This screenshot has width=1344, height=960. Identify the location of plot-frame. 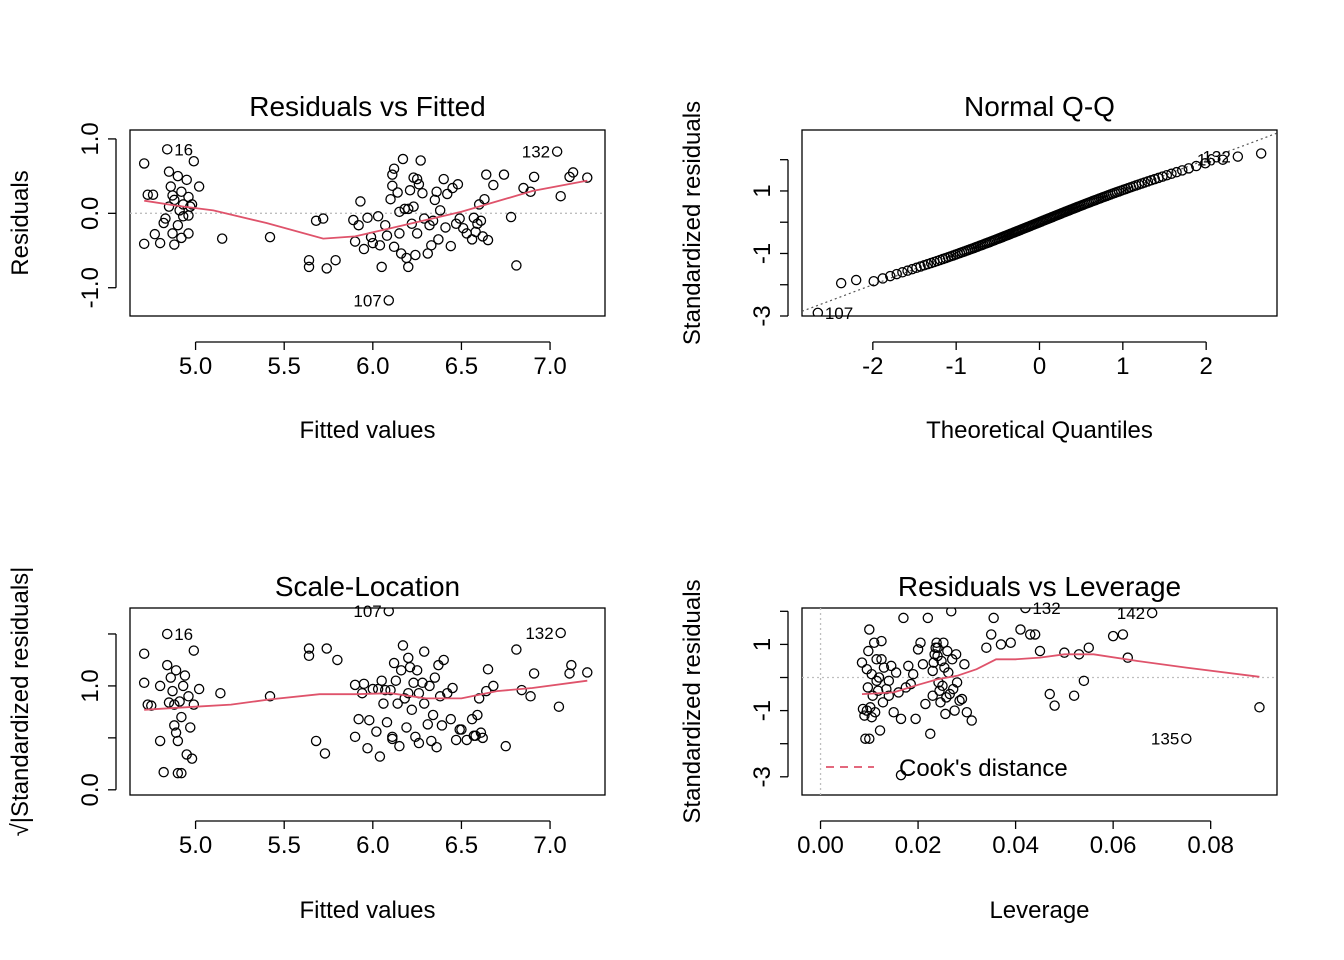
(367, 701).